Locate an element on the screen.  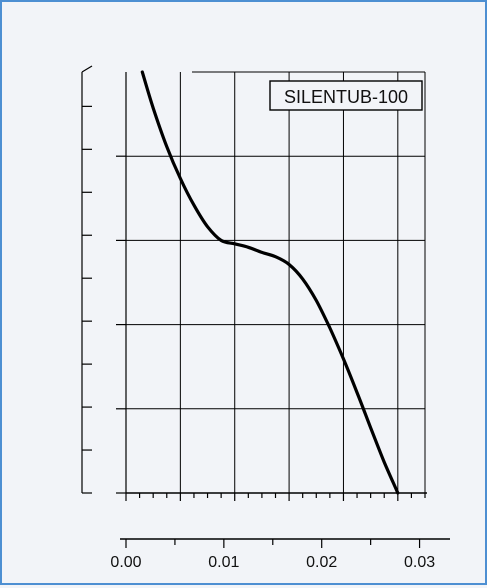
legend-frame is located at coordinates (346, 95).